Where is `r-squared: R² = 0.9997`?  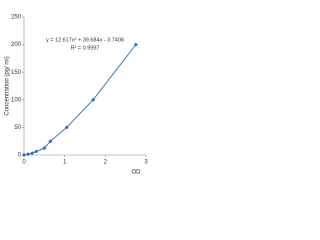 r-squared: R² = 0.9997 is located at coordinates (85, 48).